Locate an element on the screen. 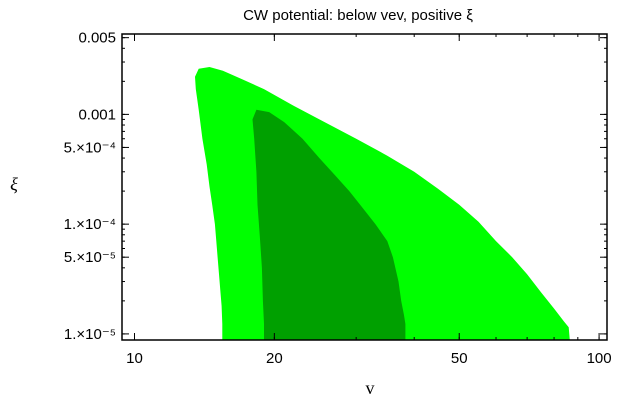 This screenshot has height=407, width=620. y-tick-label: 1.×10⁻⁵ is located at coordinates (90, 334).